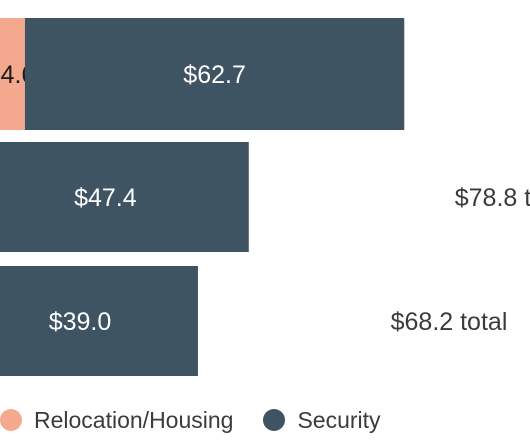  I want to click on bar-value-label: $39.0, so click(80, 322).